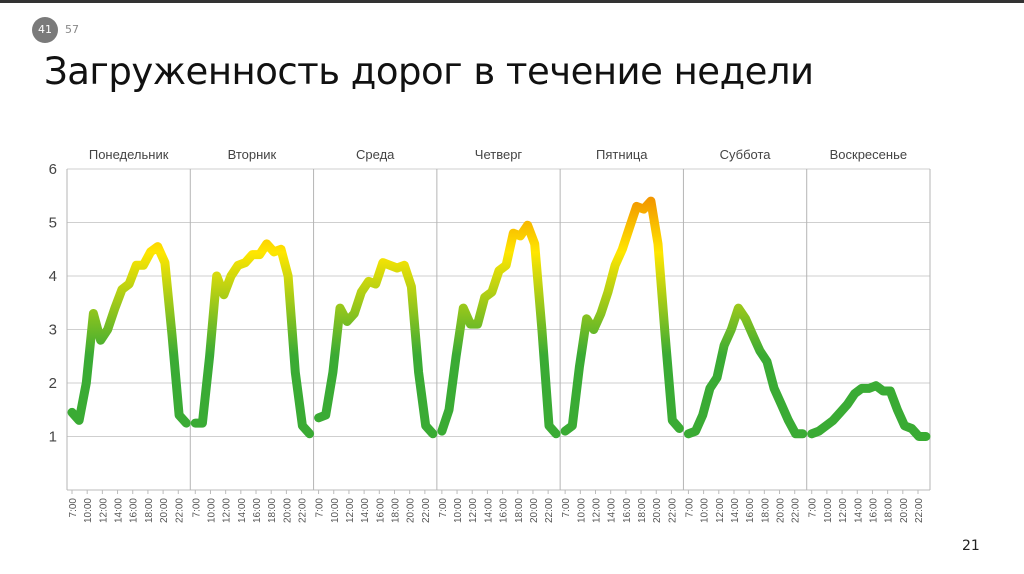 This screenshot has width=1024, height=574. What do you see at coordinates (512, 1) in the screenshot?
I see `top-border` at bounding box center [512, 1].